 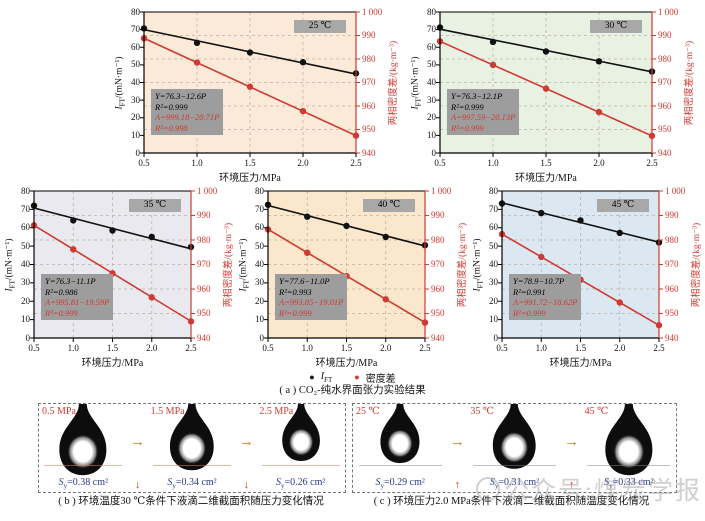 I want to click on y-left-tick: 50, so click(x=135, y=64).